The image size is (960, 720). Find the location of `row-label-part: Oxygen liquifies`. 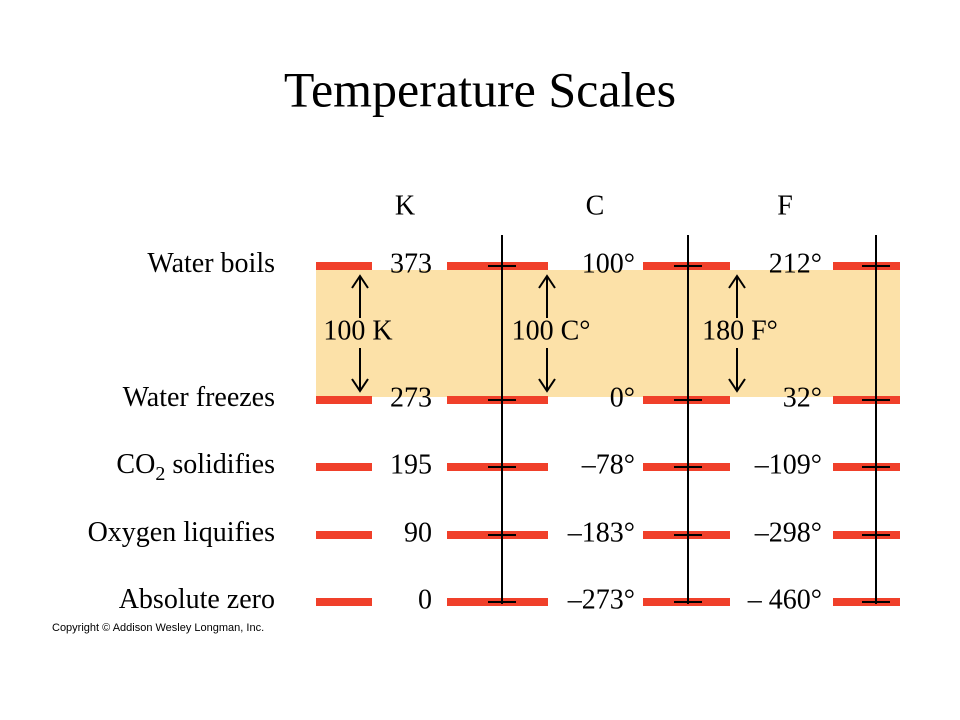

row-label-part: Oxygen liquifies is located at coordinates (181, 532).